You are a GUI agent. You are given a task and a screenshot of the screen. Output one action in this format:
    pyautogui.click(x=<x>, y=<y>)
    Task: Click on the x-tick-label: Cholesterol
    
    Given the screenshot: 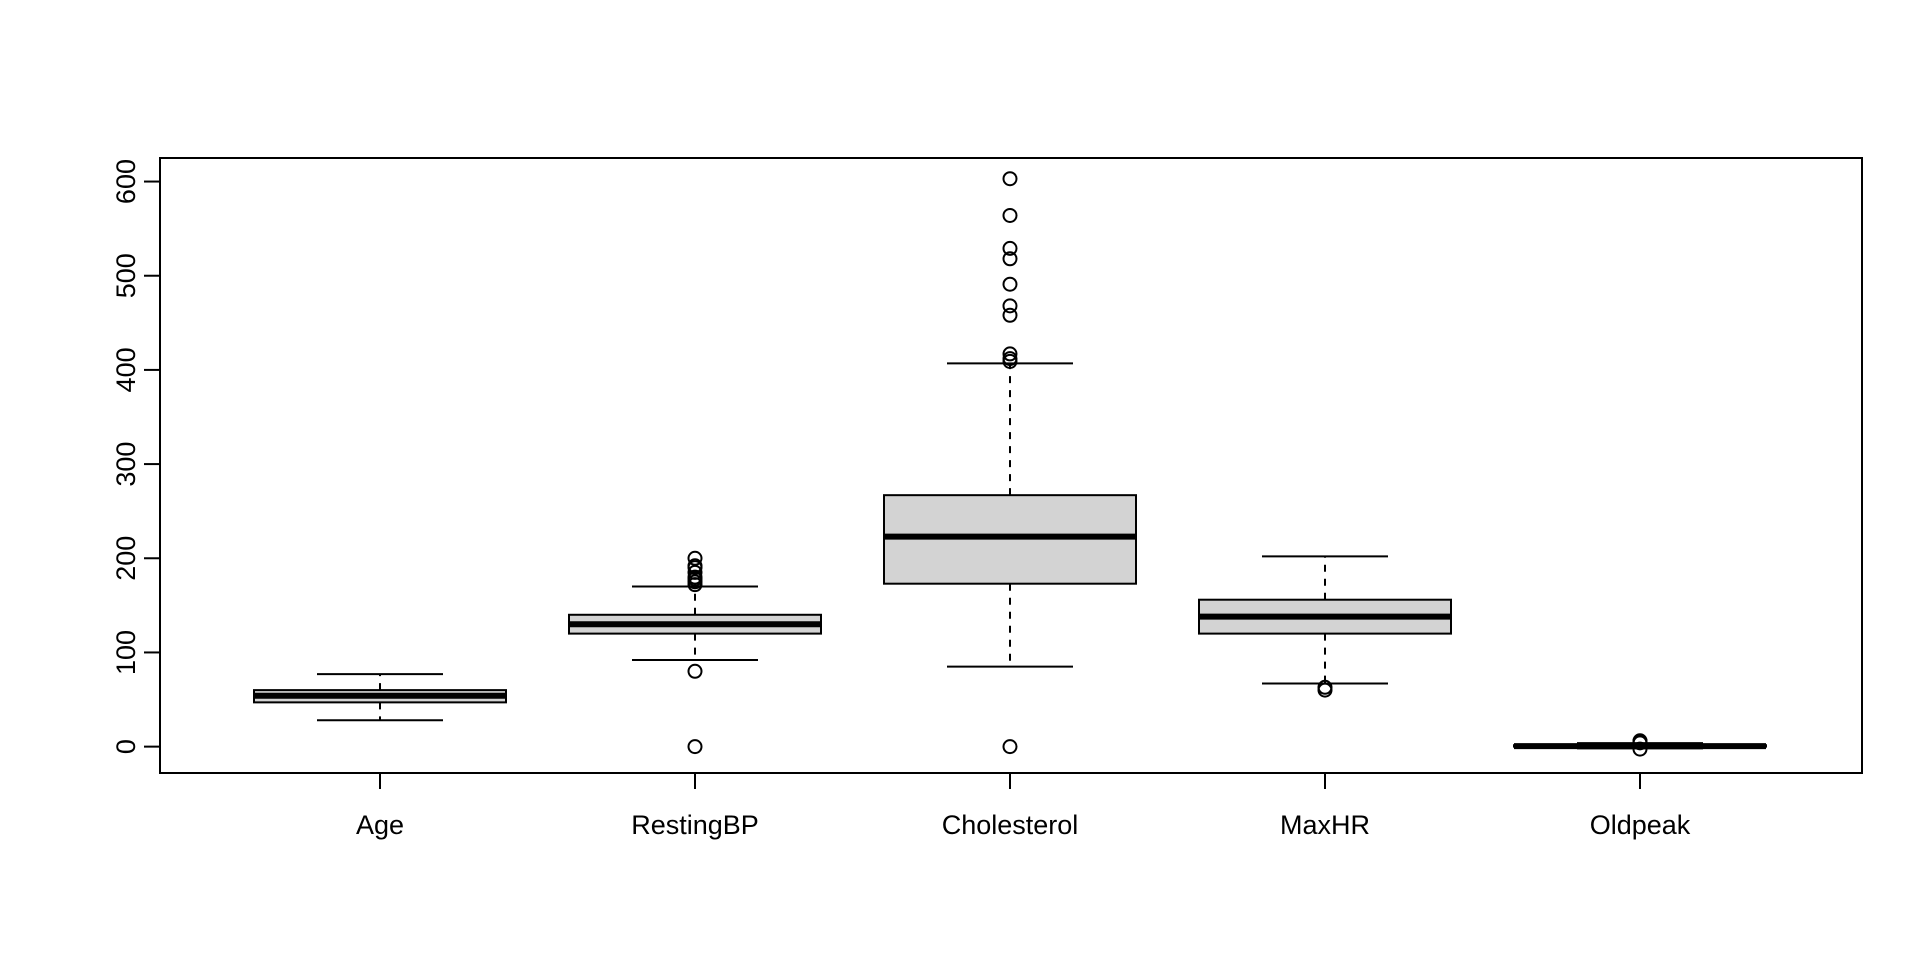 What is the action you would take?
    pyautogui.click(x=1010, y=825)
    